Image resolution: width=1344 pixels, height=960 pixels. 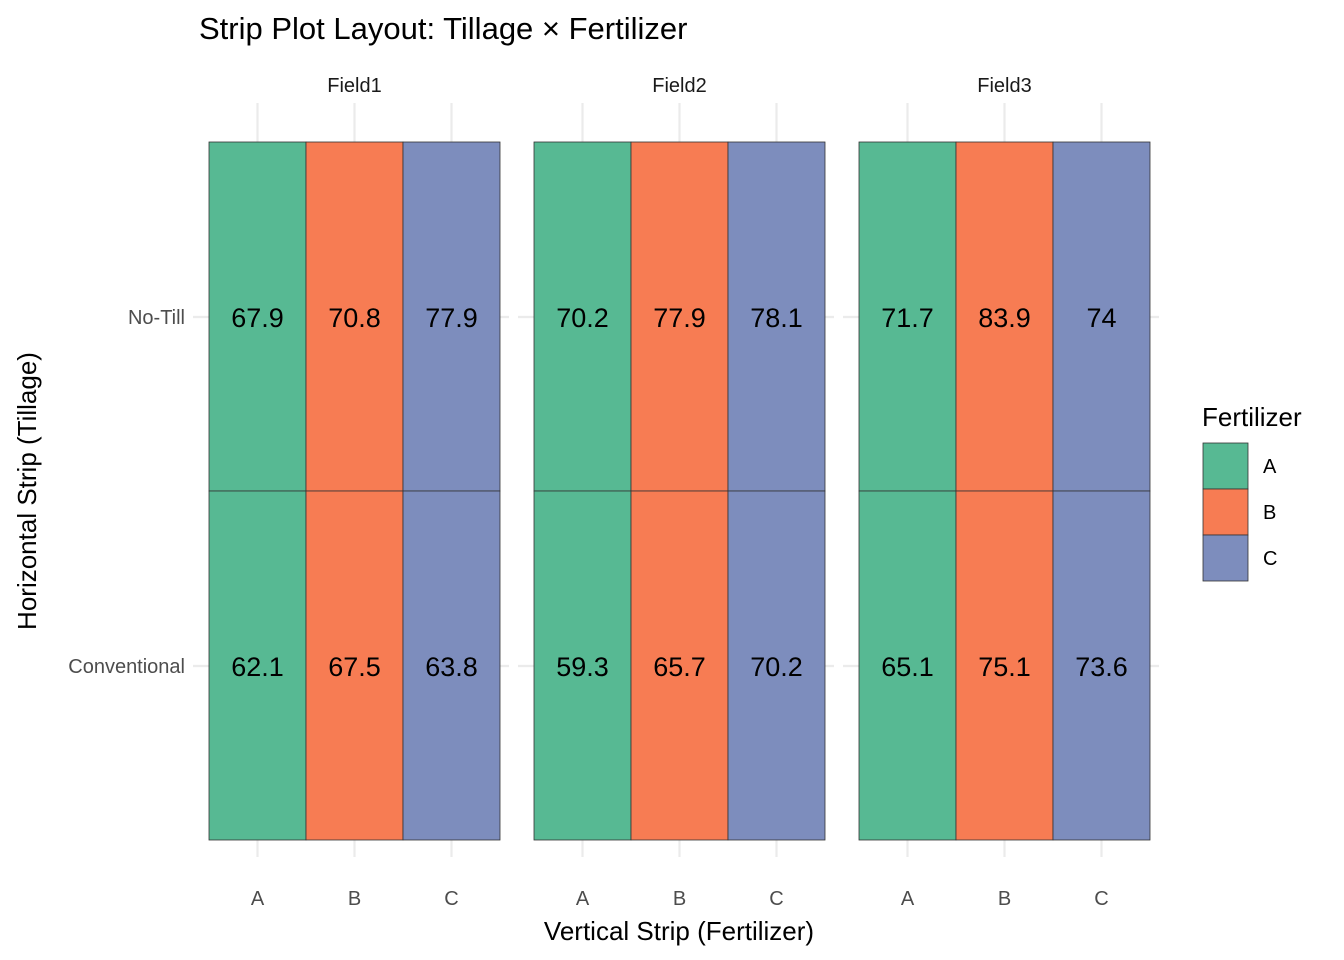 What do you see at coordinates (1252, 417) in the screenshot?
I see `legend-title: Fertilizer` at bounding box center [1252, 417].